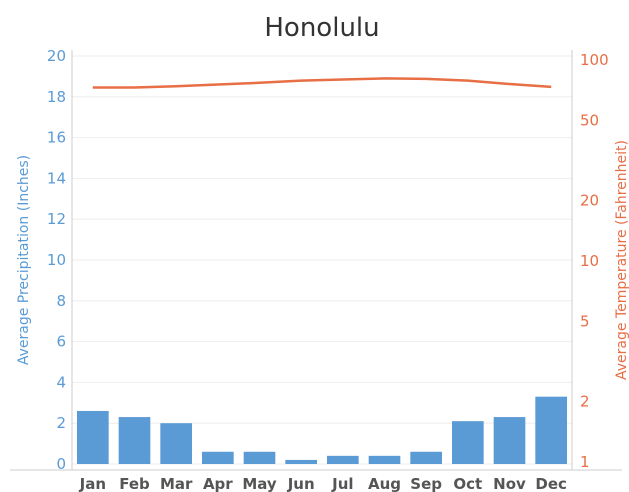 The width and height of the screenshot is (629, 492). I want to click on precipitation-bar-apr, so click(218, 457).